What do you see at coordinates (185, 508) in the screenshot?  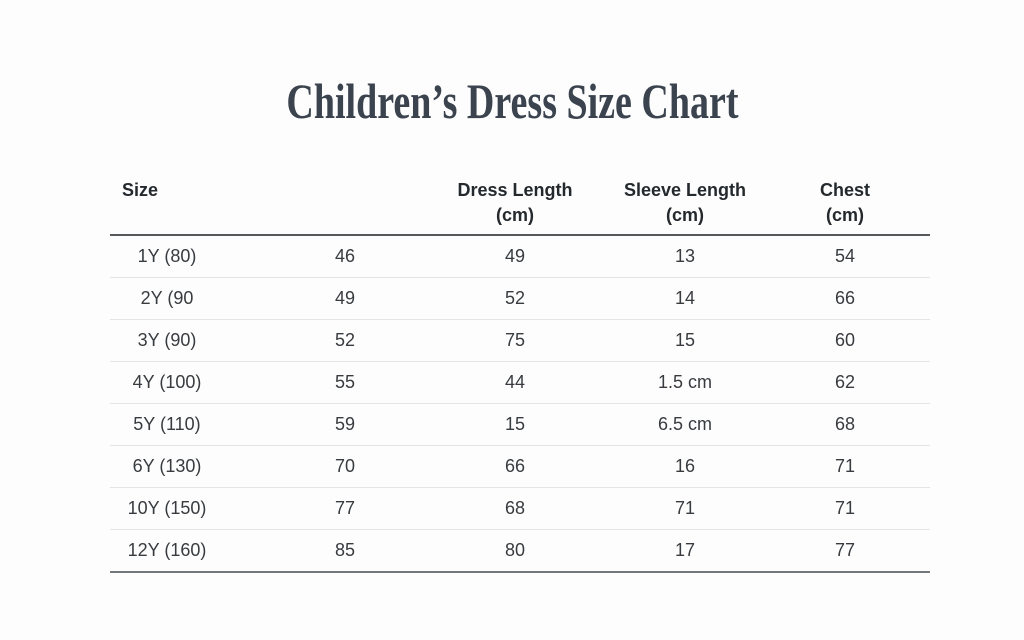 I see `size-cell: 10Y (150)` at bounding box center [185, 508].